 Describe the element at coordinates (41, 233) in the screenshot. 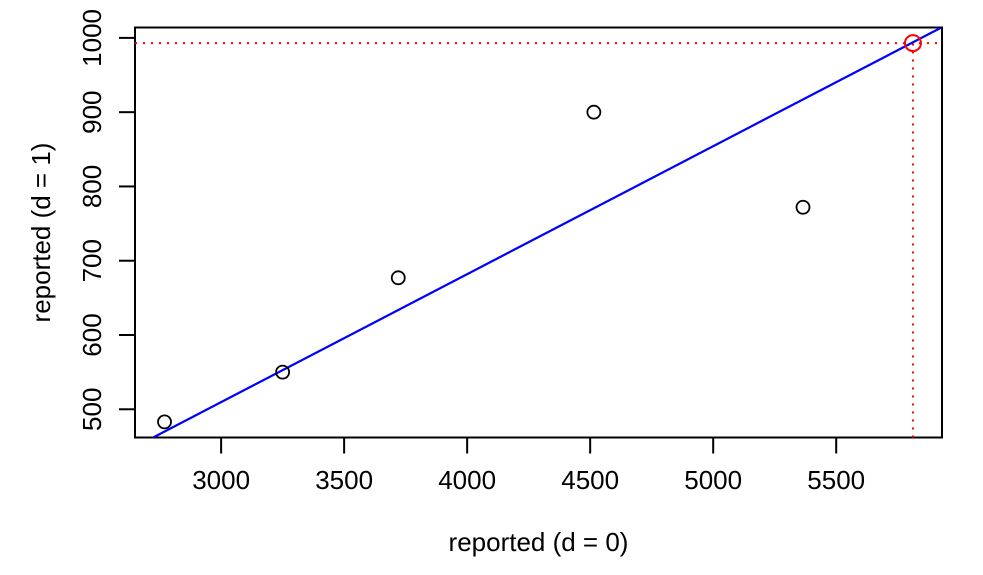

I see `y-axis-label: reported (d = 1)` at that location.